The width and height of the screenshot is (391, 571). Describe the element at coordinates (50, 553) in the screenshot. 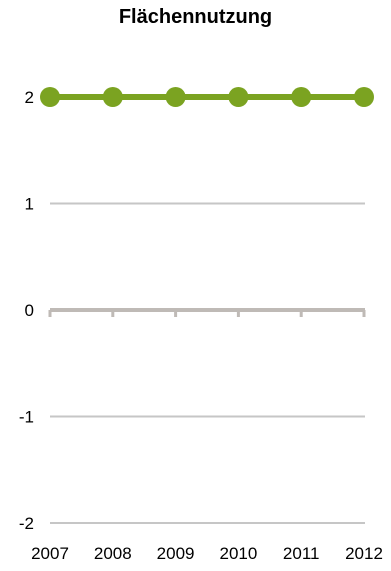

I see `x-tick-label: 2007` at that location.